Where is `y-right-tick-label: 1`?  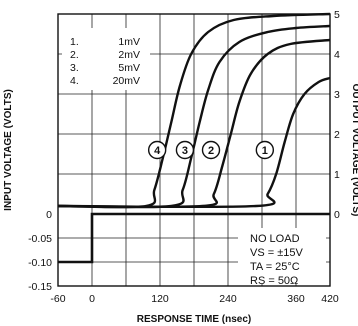
y-right-tick-label: 1 is located at coordinates (337, 175).